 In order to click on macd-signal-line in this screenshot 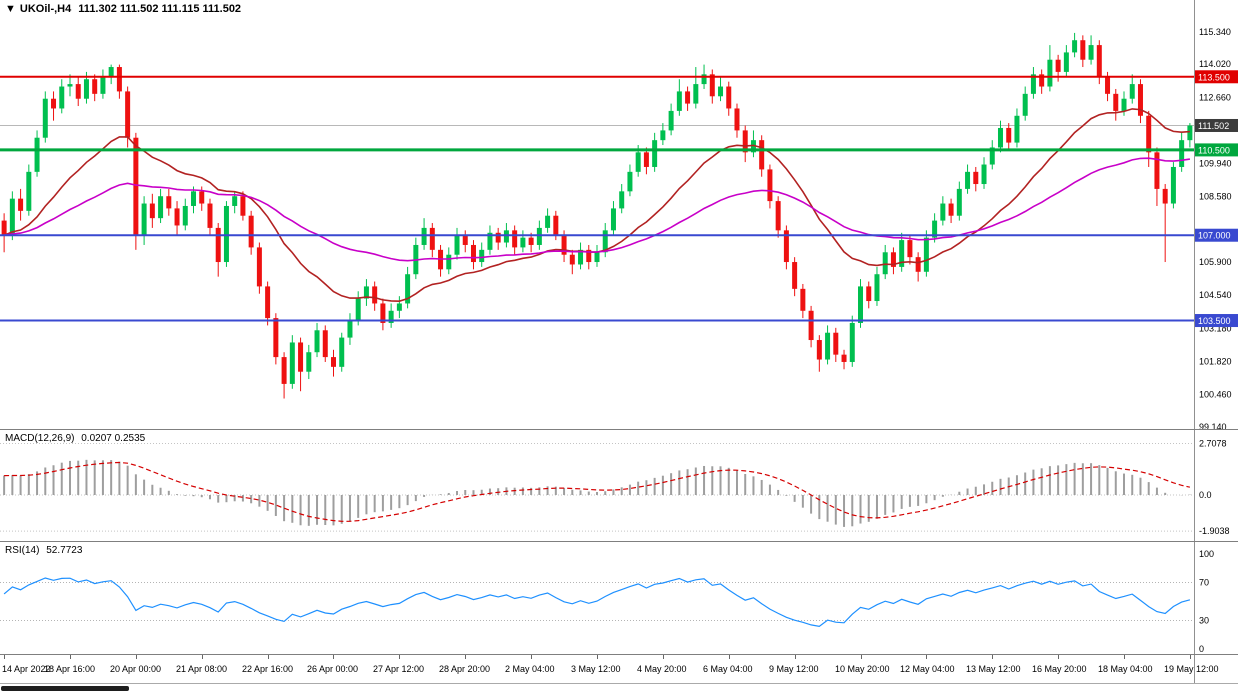, I will do `click(597, 491)`.